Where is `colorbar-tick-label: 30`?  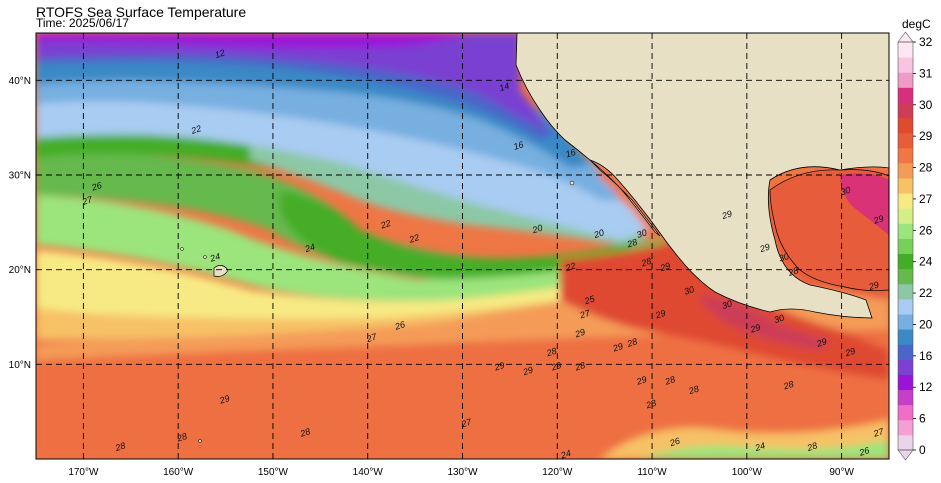
colorbar-tick-label: 30 is located at coordinates (926, 105).